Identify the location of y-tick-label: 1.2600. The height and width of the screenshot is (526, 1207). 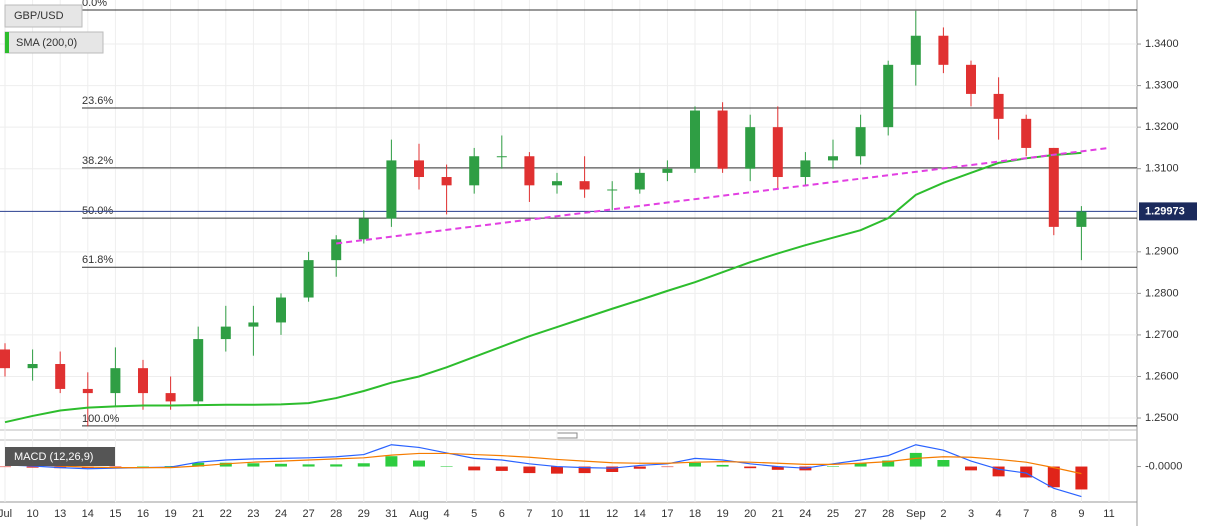
(1162, 376).